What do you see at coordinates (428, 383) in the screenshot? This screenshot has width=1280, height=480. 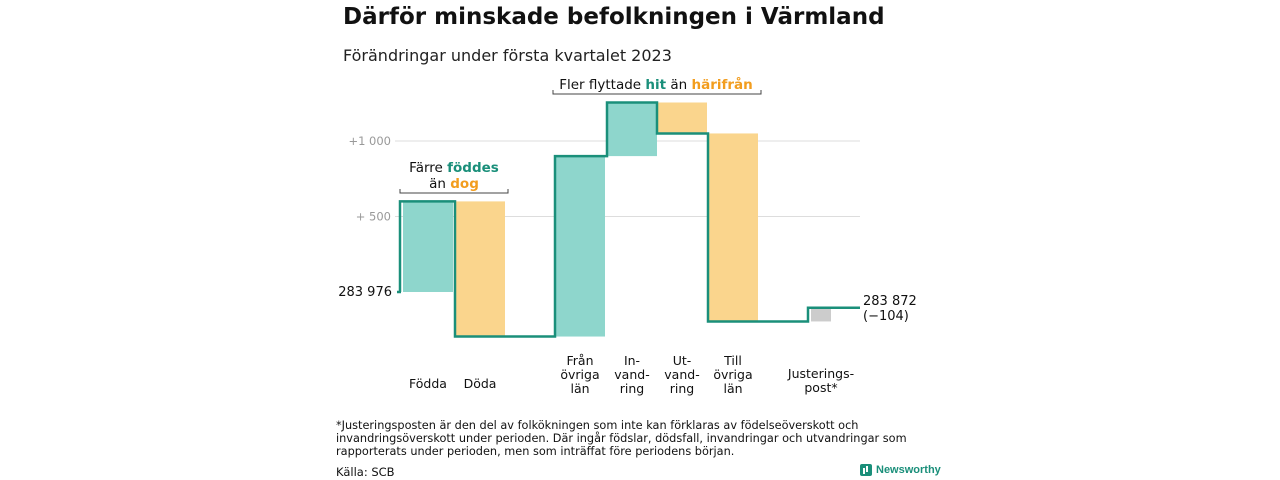 I see `category-label: Födda` at bounding box center [428, 383].